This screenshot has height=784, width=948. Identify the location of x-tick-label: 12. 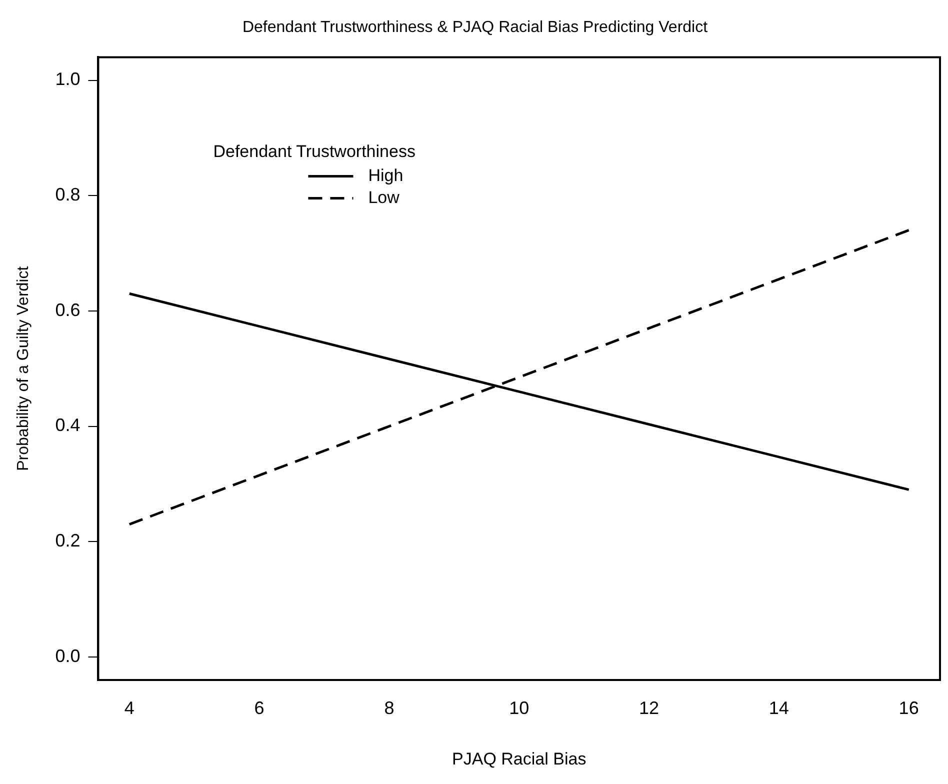
(649, 708).